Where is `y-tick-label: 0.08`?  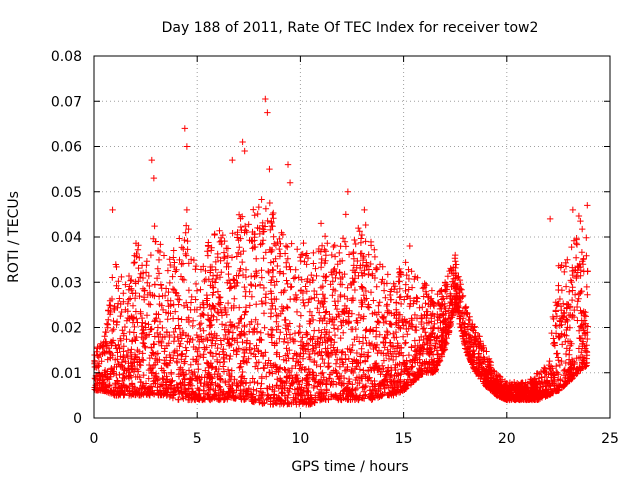 y-tick-label: 0.08 is located at coordinates (66, 57).